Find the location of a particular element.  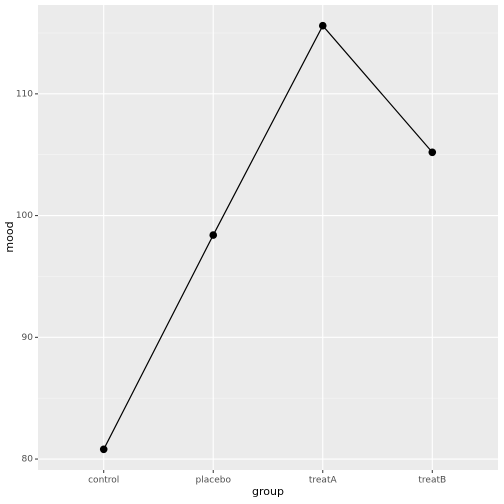

x-tick-label: placebo is located at coordinates (214, 481).